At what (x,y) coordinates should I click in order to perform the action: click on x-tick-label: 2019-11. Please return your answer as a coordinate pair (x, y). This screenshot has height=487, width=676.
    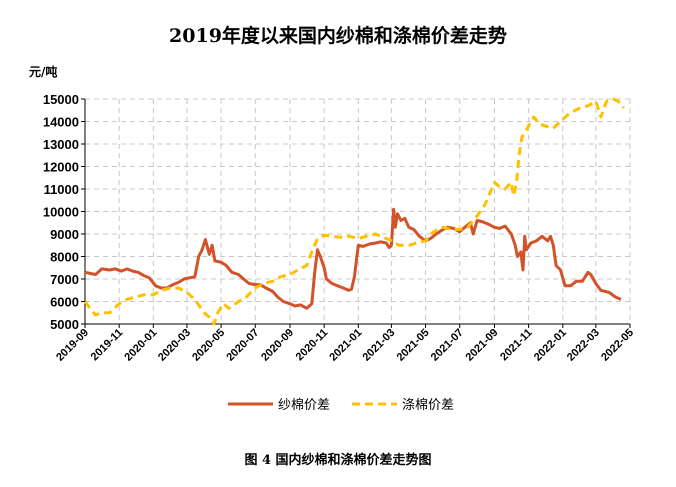
    Looking at the image, I should click on (107, 345).